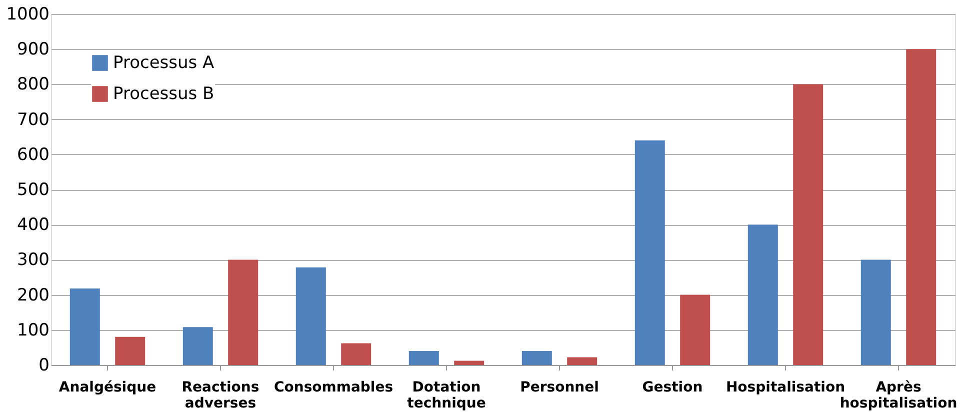  I want to click on y-tick-label: 100, so click(33, 330).